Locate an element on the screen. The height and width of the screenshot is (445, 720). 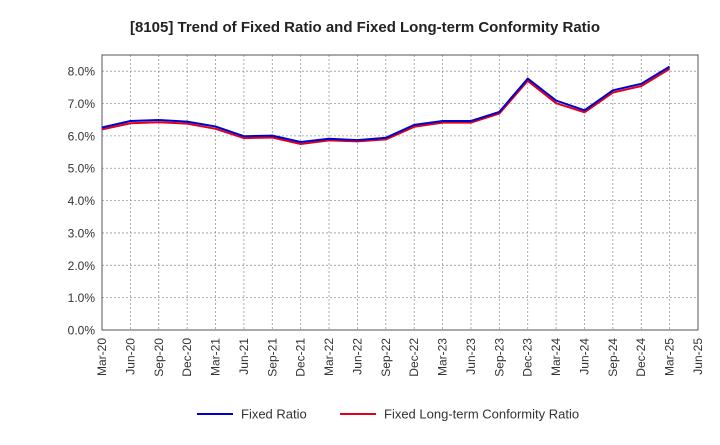
x-tick-label: Jun-23 is located at coordinates (471, 356).